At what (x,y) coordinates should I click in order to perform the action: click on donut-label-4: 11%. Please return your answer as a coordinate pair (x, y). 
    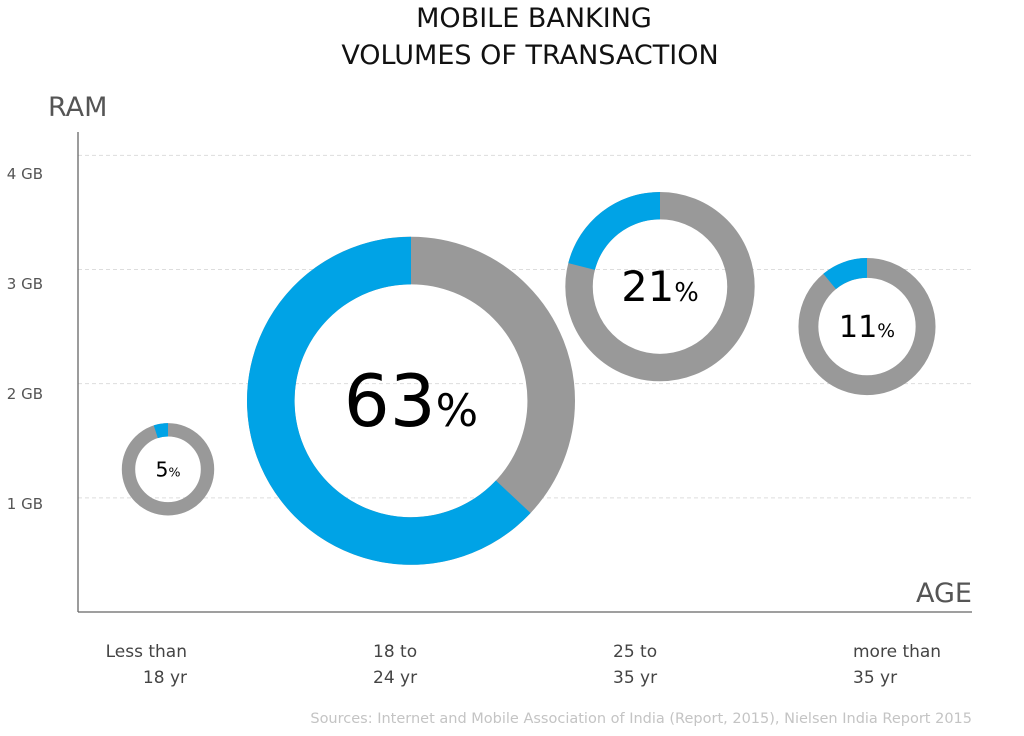
    Looking at the image, I should click on (867, 327).